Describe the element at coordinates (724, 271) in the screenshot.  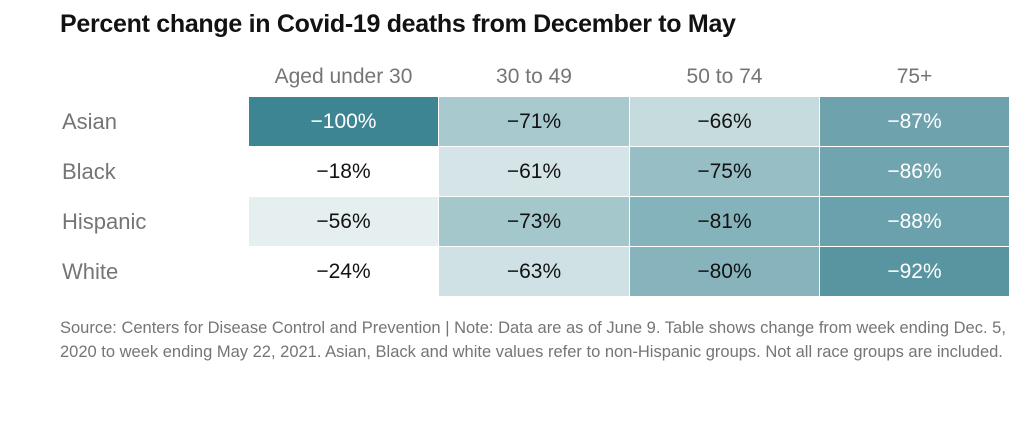
I see `table-cell: −80%` at that location.